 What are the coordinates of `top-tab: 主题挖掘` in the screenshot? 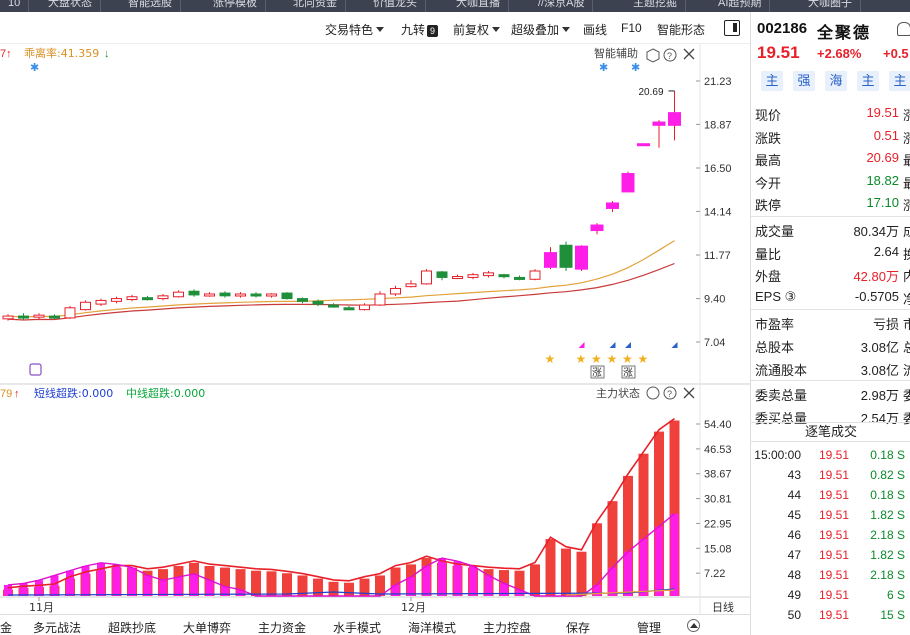 It's located at (655, 6).